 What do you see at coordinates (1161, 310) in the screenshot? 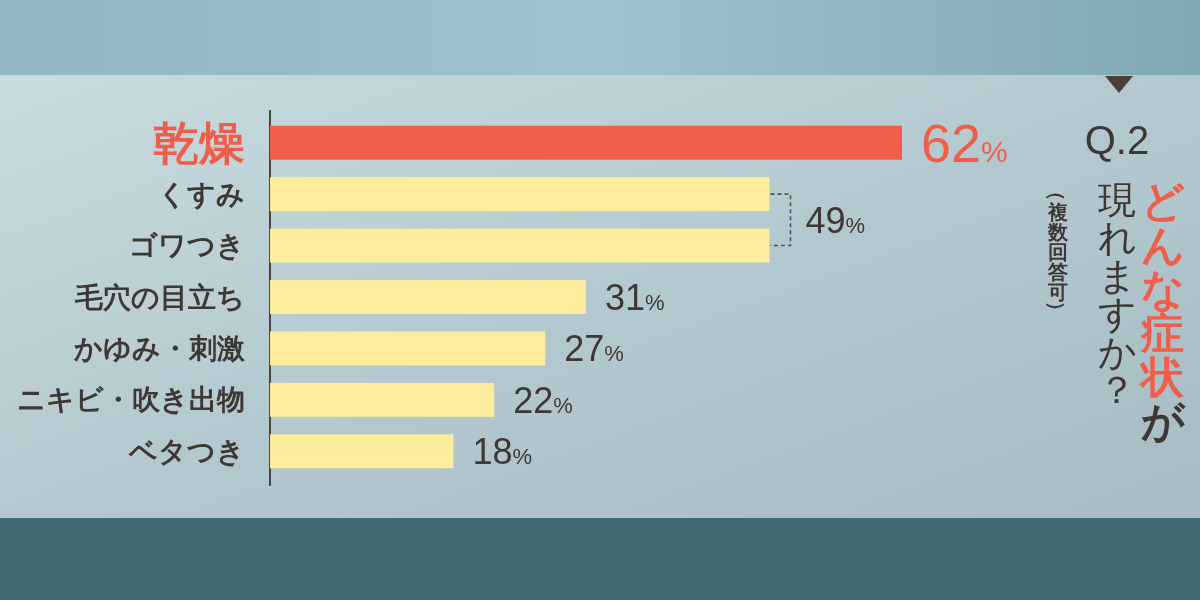
I see `text: どんな症状が` at bounding box center [1161, 310].